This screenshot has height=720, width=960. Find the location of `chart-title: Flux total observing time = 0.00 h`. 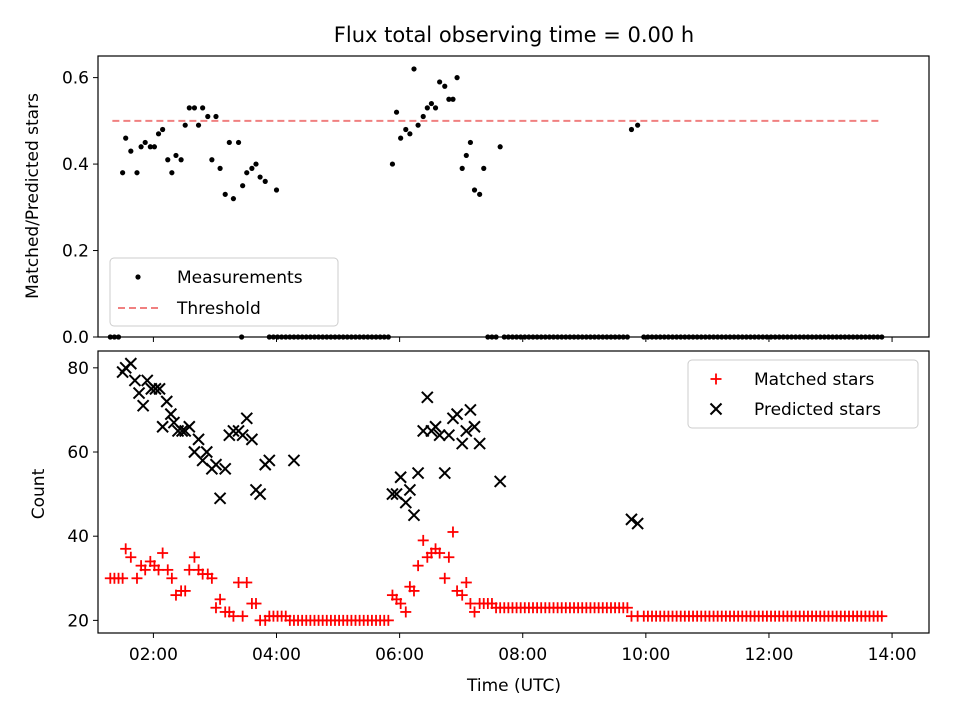

chart-title: Flux total observing time = 0.00 h is located at coordinates (514, 35).